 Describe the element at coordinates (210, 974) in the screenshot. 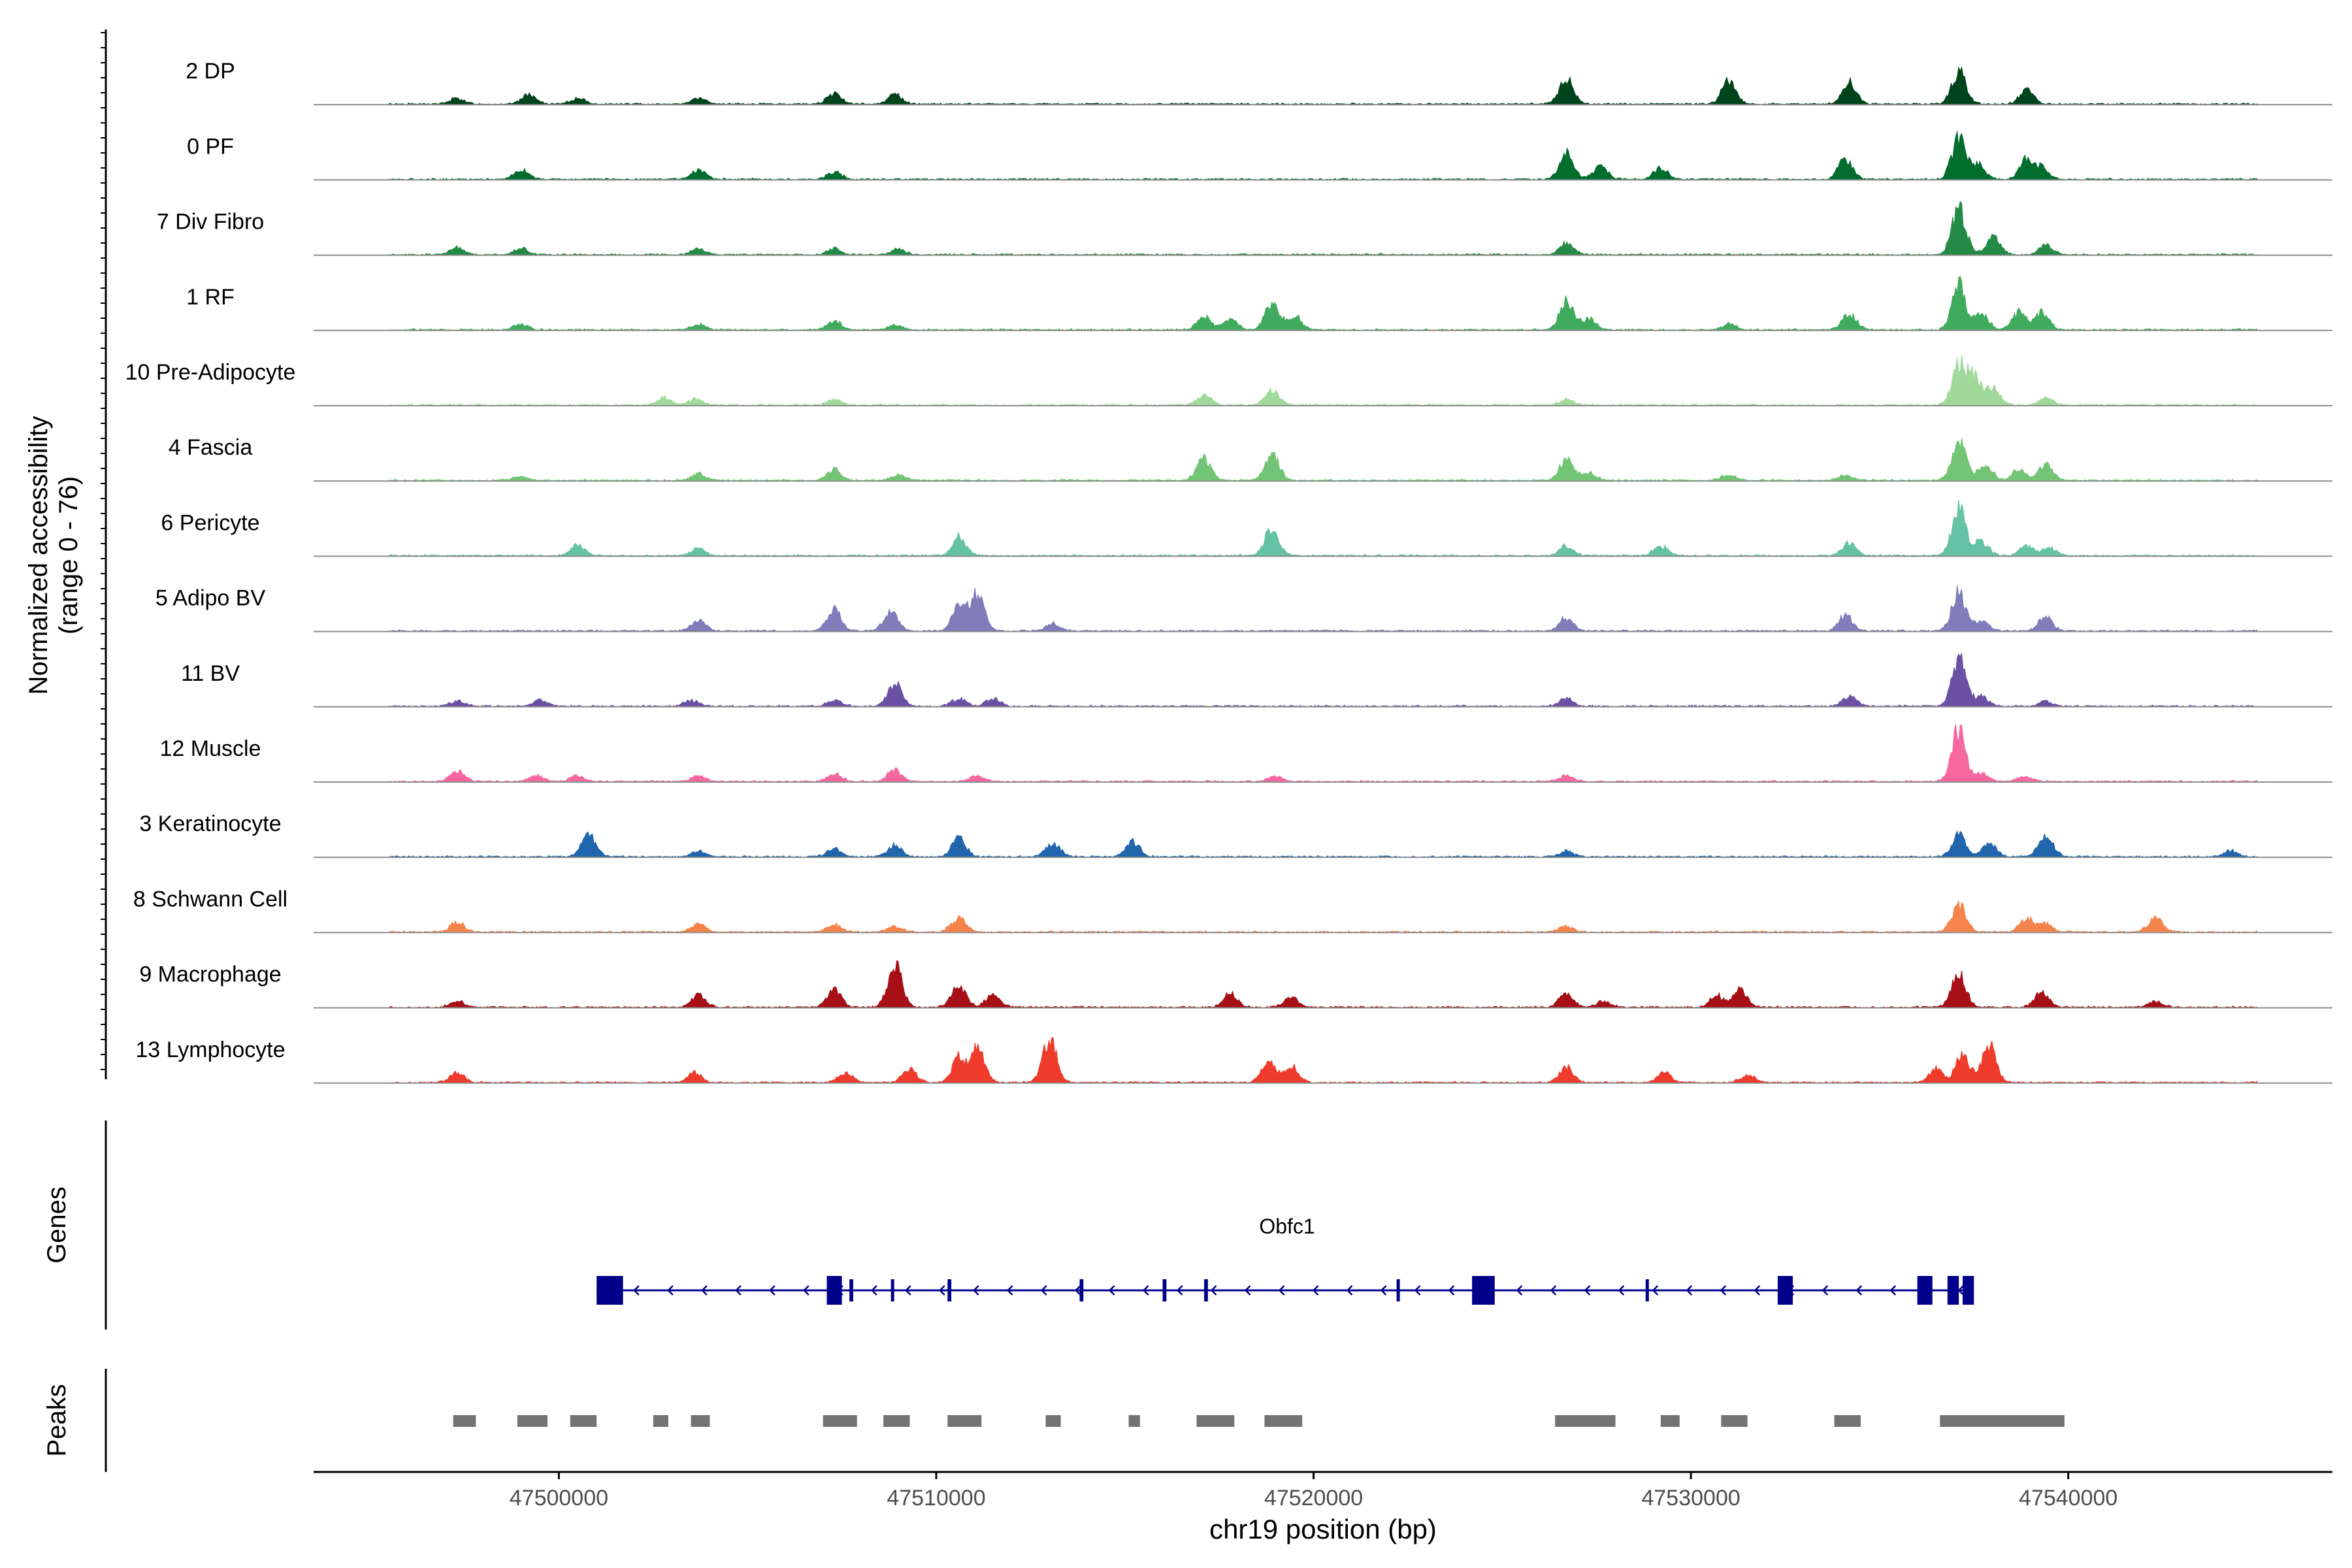

I see `track-label: 9 Macrophage` at that location.